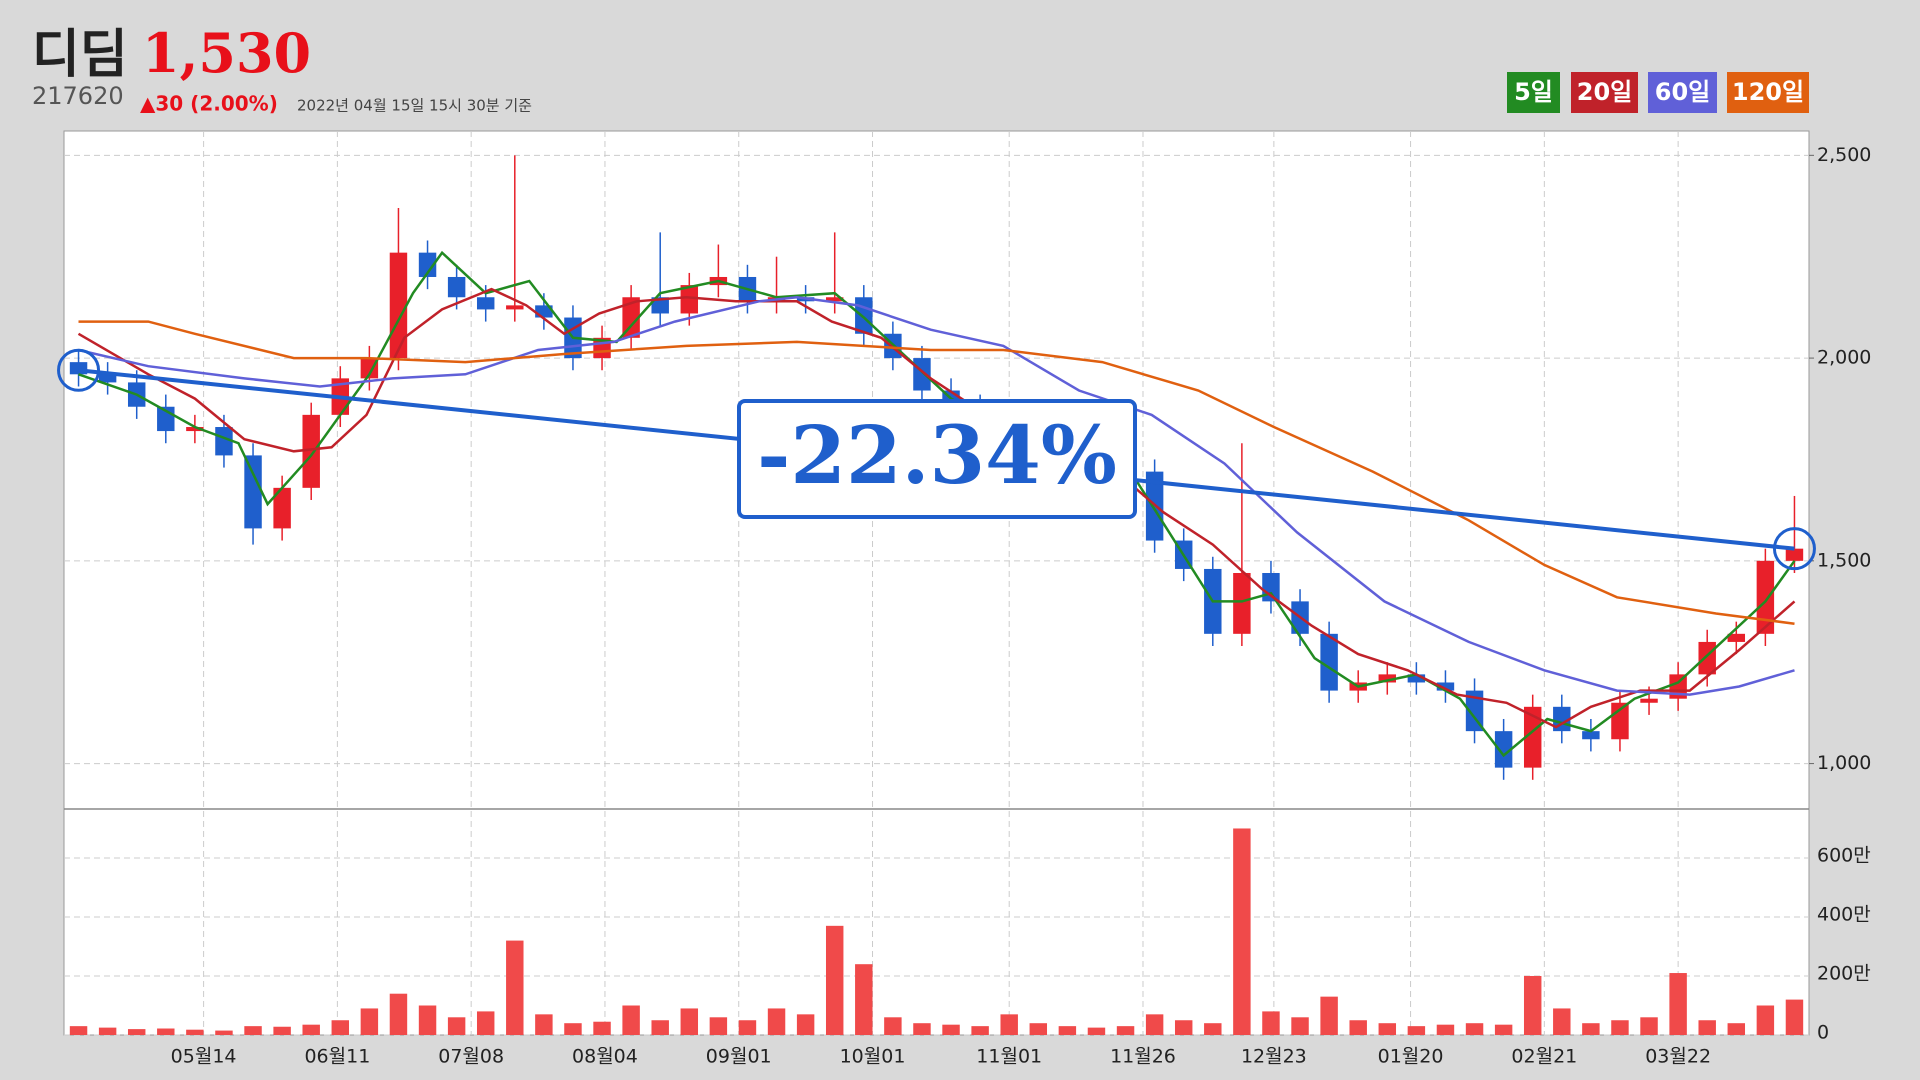 Image resolution: width=1920 pixels, height=1080 pixels. What do you see at coordinates (1009, 1057) in the screenshot?
I see `x-tick-label: 11월01` at bounding box center [1009, 1057].